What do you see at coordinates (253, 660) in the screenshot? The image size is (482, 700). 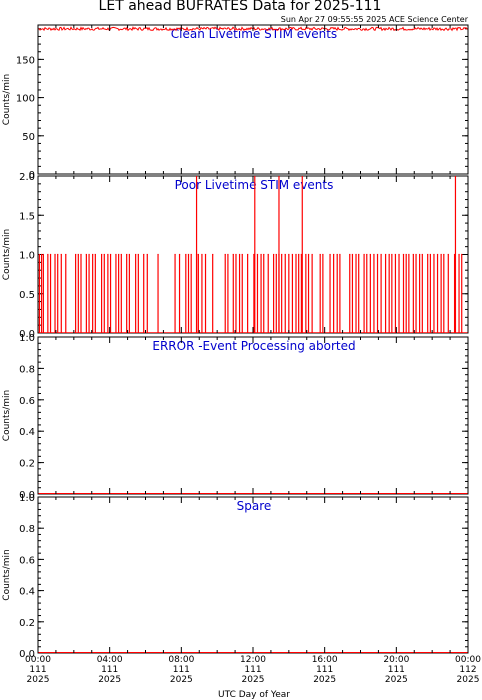 I see `x-tick-label-time: 12:00` at bounding box center [253, 660].